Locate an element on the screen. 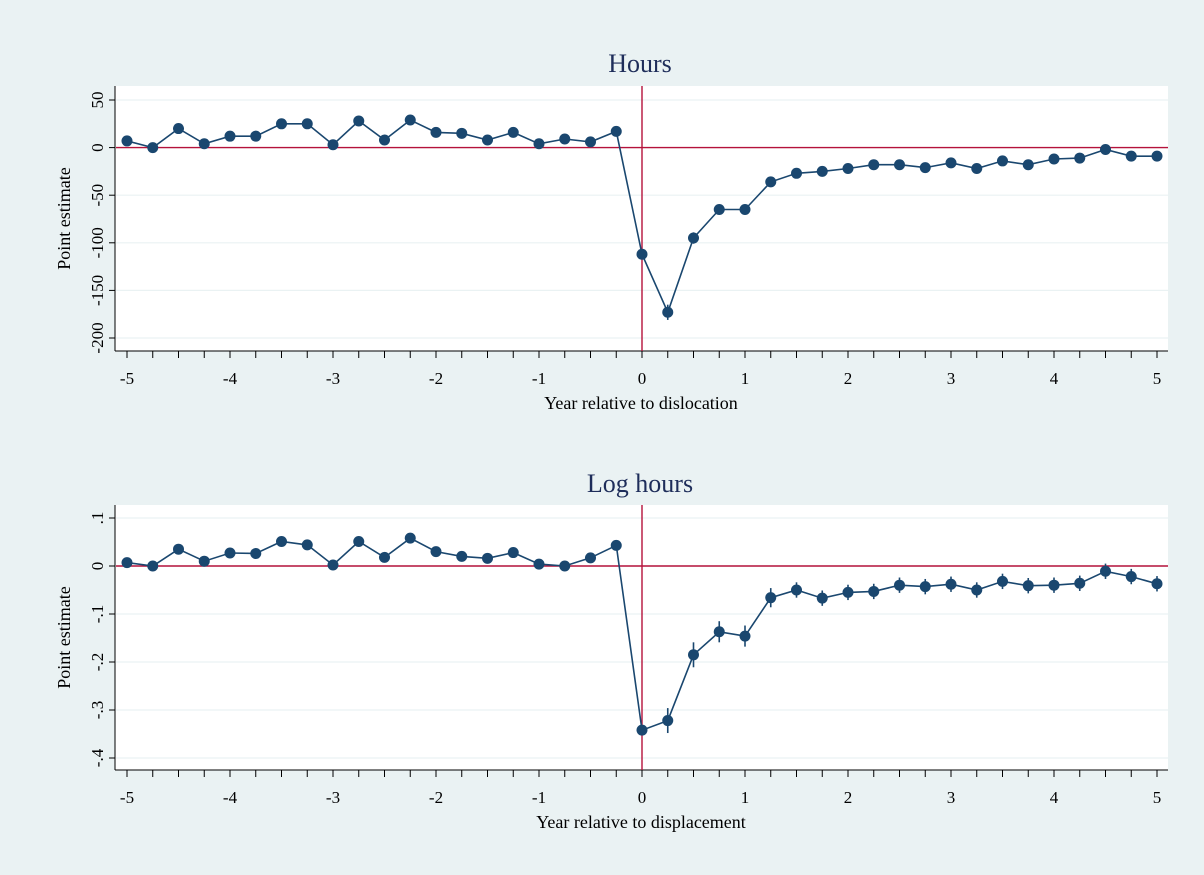  y-tick-label: -.3 is located at coordinates (97, 710).